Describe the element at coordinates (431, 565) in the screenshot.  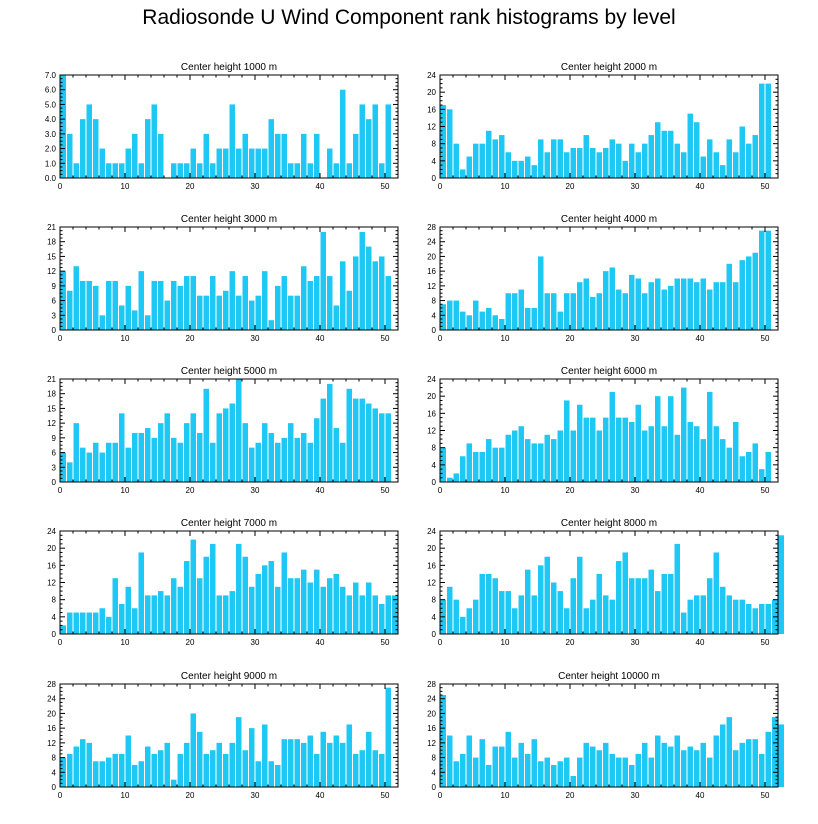
I see `y-tick-label: 16` at that location.